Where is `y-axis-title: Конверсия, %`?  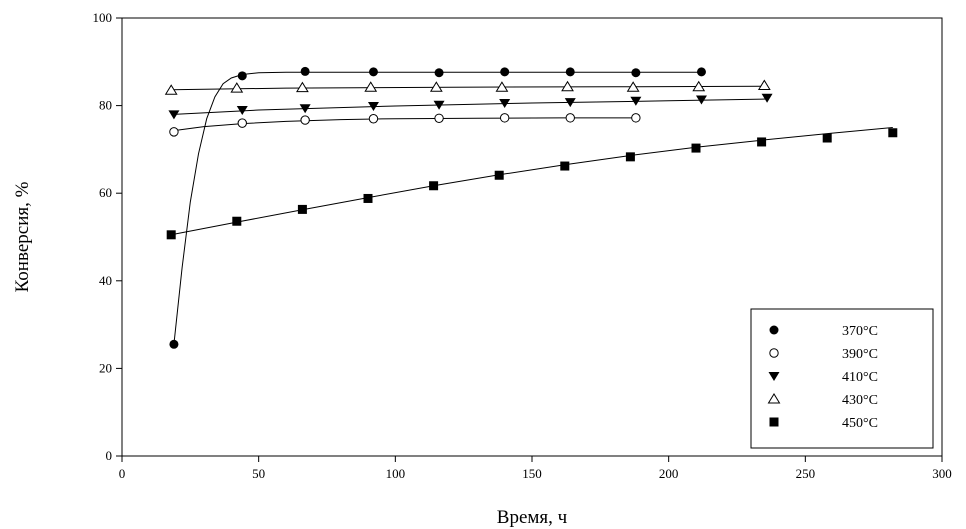 y-axis-title: Конверсия, % is located at coordinates (22, 236).